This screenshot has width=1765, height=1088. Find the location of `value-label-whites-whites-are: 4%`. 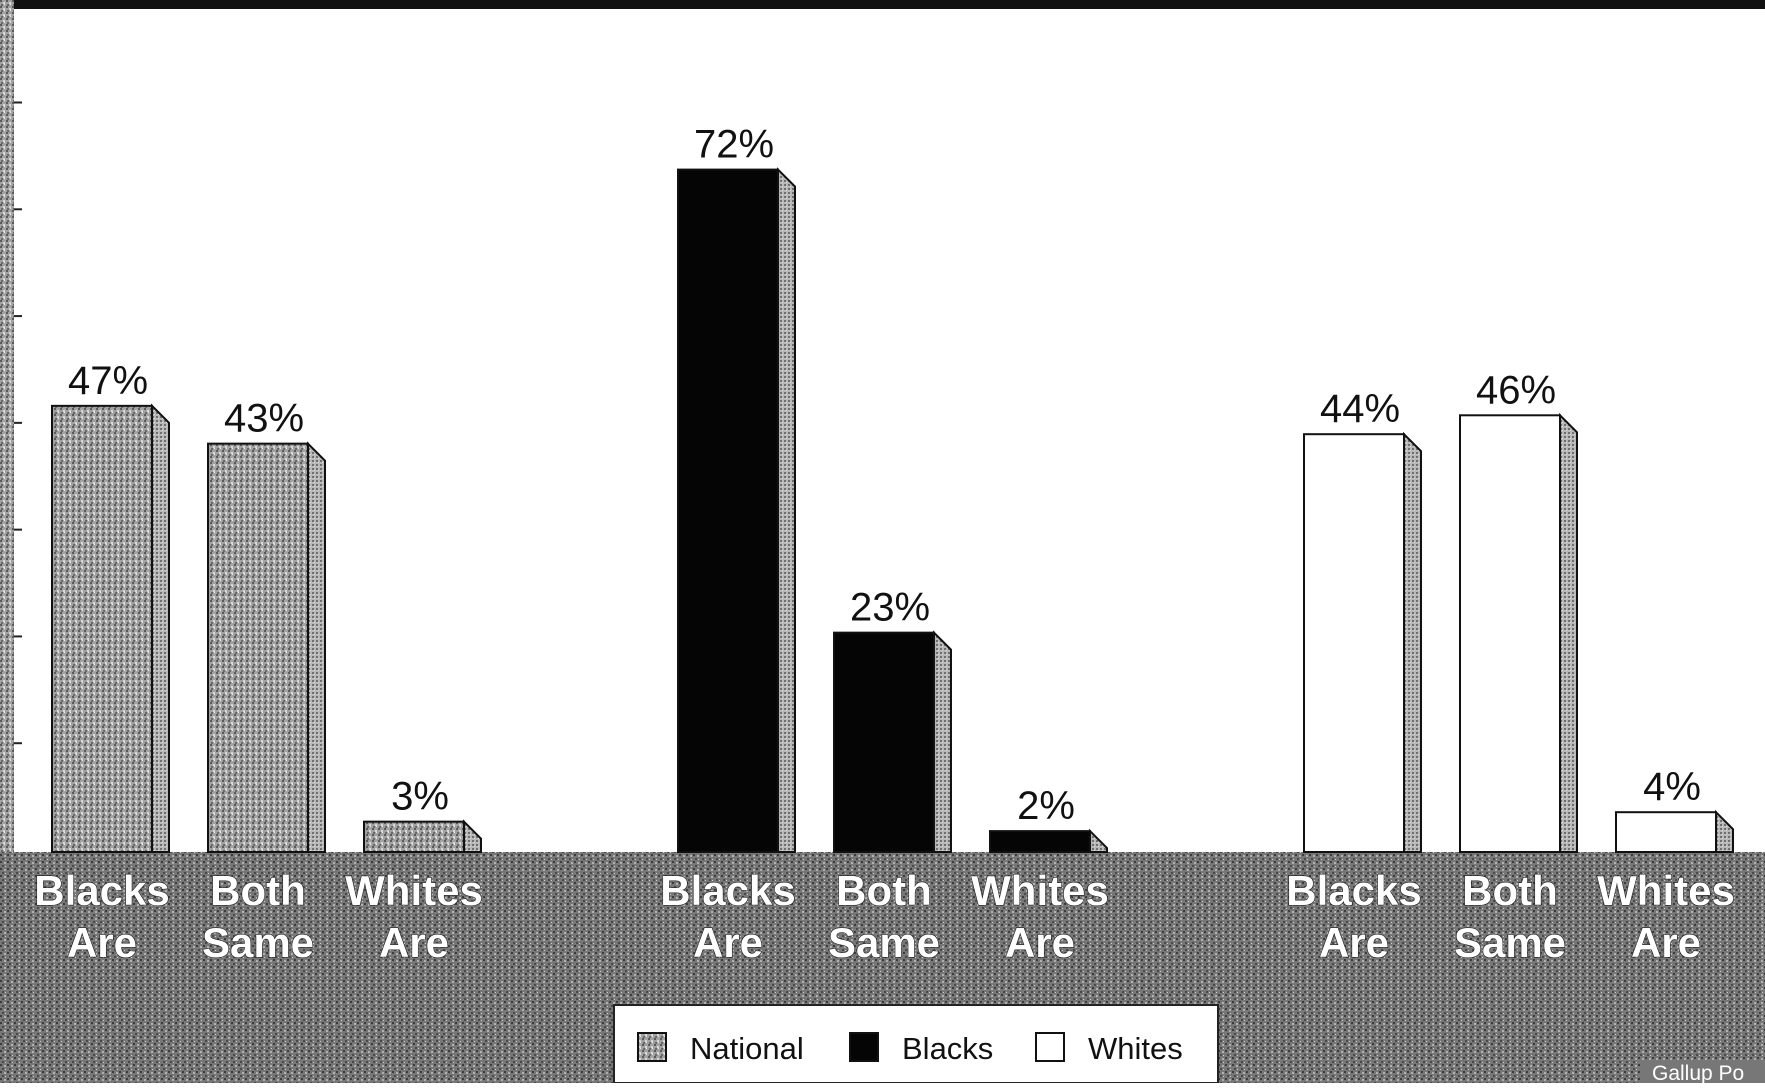

value-label-whites-whites-are: 4% is located at coordinates (1672, 787).